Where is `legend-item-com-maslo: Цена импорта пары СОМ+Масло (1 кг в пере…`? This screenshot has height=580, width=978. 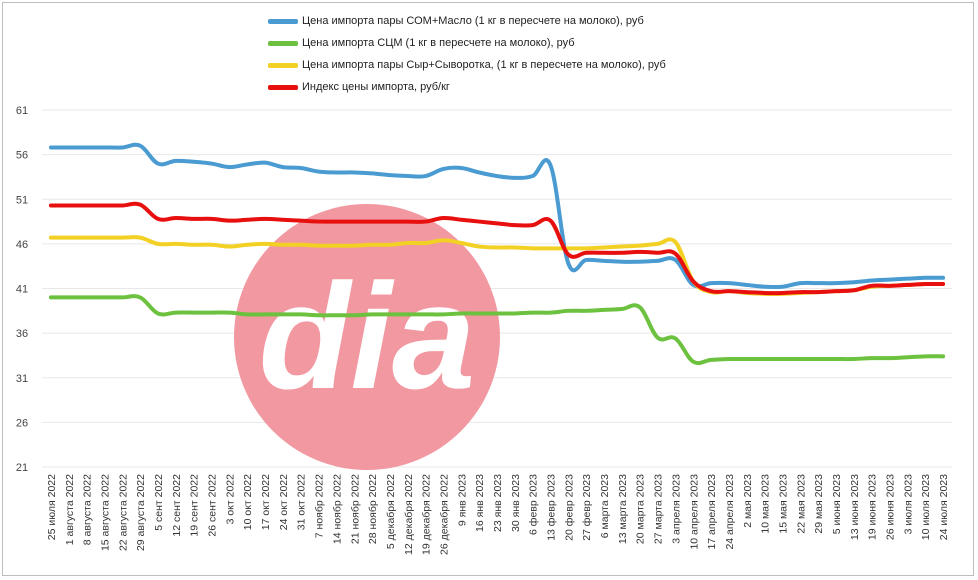 legend-item-com-maslo: Цена импорта пары СОМ+Масло (1 кг в пере… is located at coordinates (467, 21).